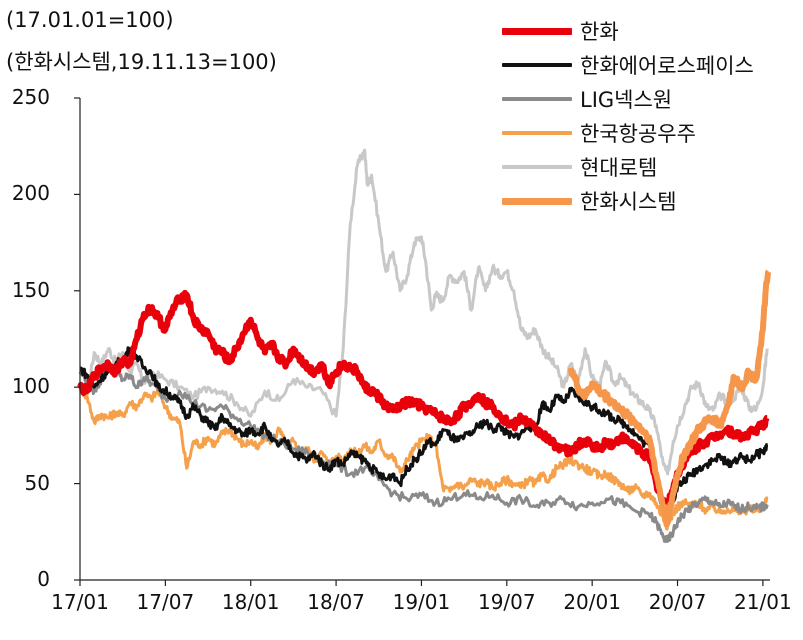 This screenshot has width=803, height=640. What do you see at coordinates (90, 20) in the screenshot?
I see `base-note-1: (17.01.01=100)` at bounding box center [90, 20].